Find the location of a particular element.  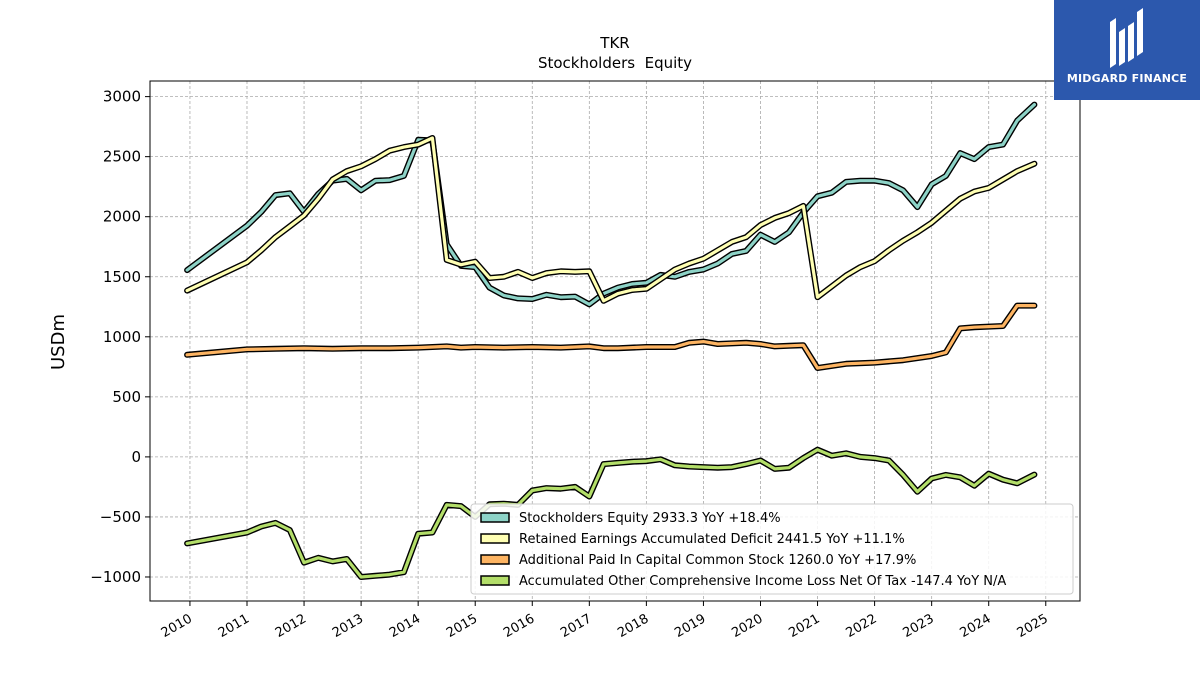

y-tick-label: −1000 is located at coordinates (115, 577).